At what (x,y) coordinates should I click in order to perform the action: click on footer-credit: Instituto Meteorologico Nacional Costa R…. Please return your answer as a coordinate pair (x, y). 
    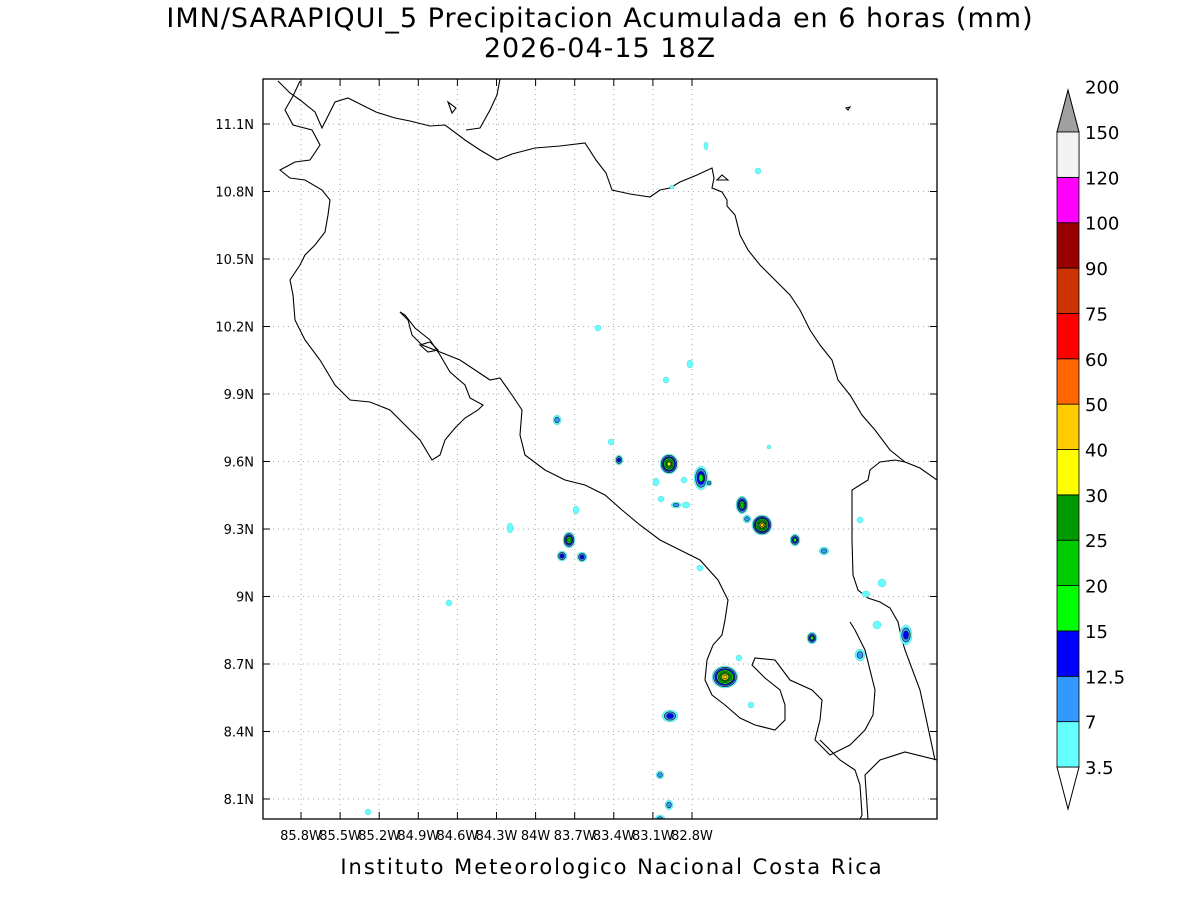
    Looking at the image, I should click on (612, 867).